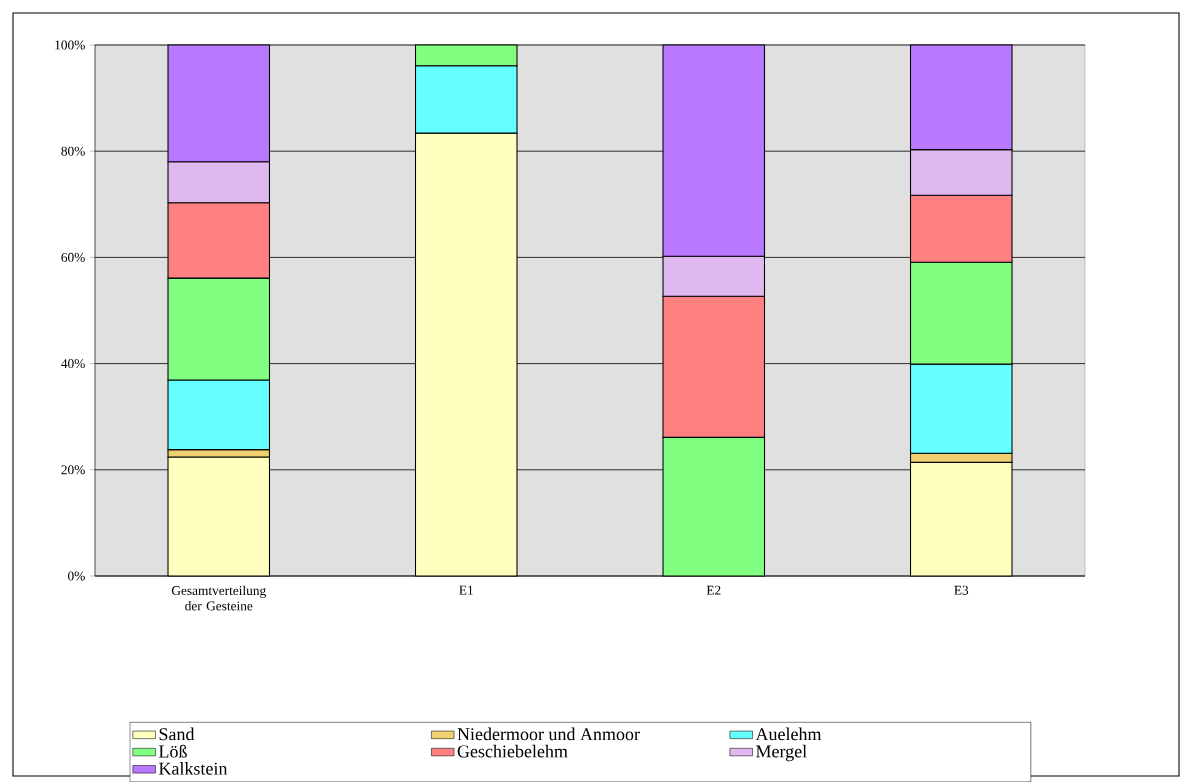 The width and height of the screenshot is (1192, 782). What do you see at coordinates (788, 734) in the screenshot?
I see `legend-label: Auelehm` at bounding box center [788, 734].